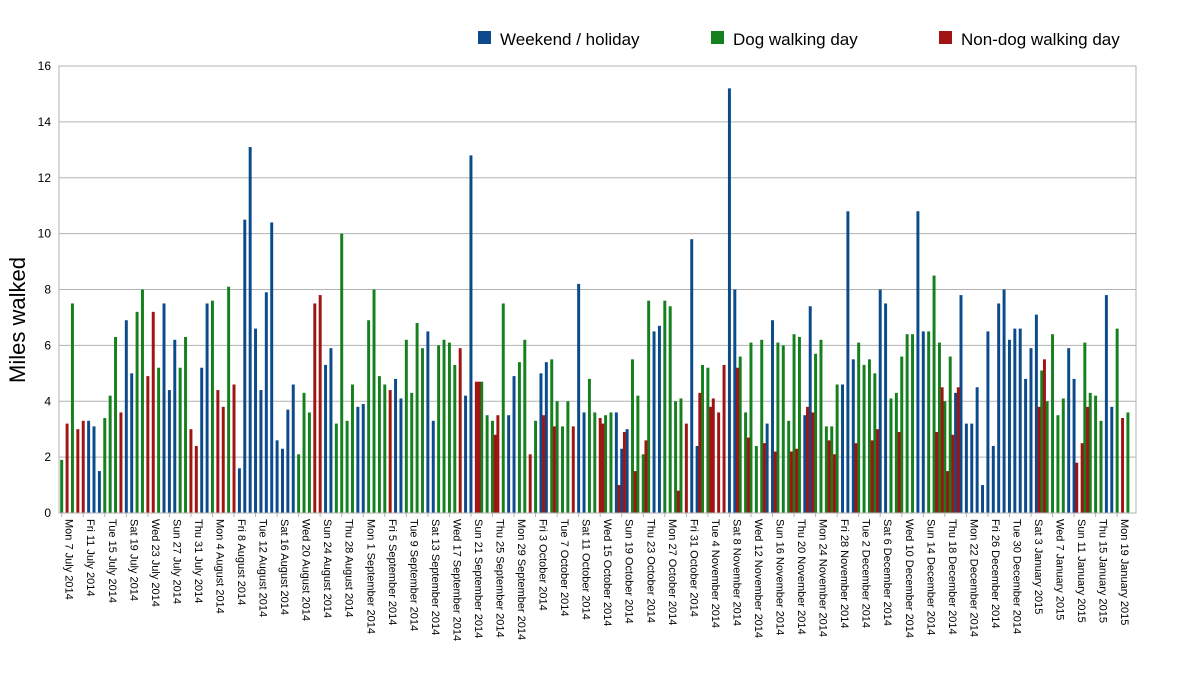 This screenshot has height=686, width=1179. Describe the element at coordinates (995, 573) in the screenshot. I see `x-tick-label: Fri 26 December 2014` at that location.